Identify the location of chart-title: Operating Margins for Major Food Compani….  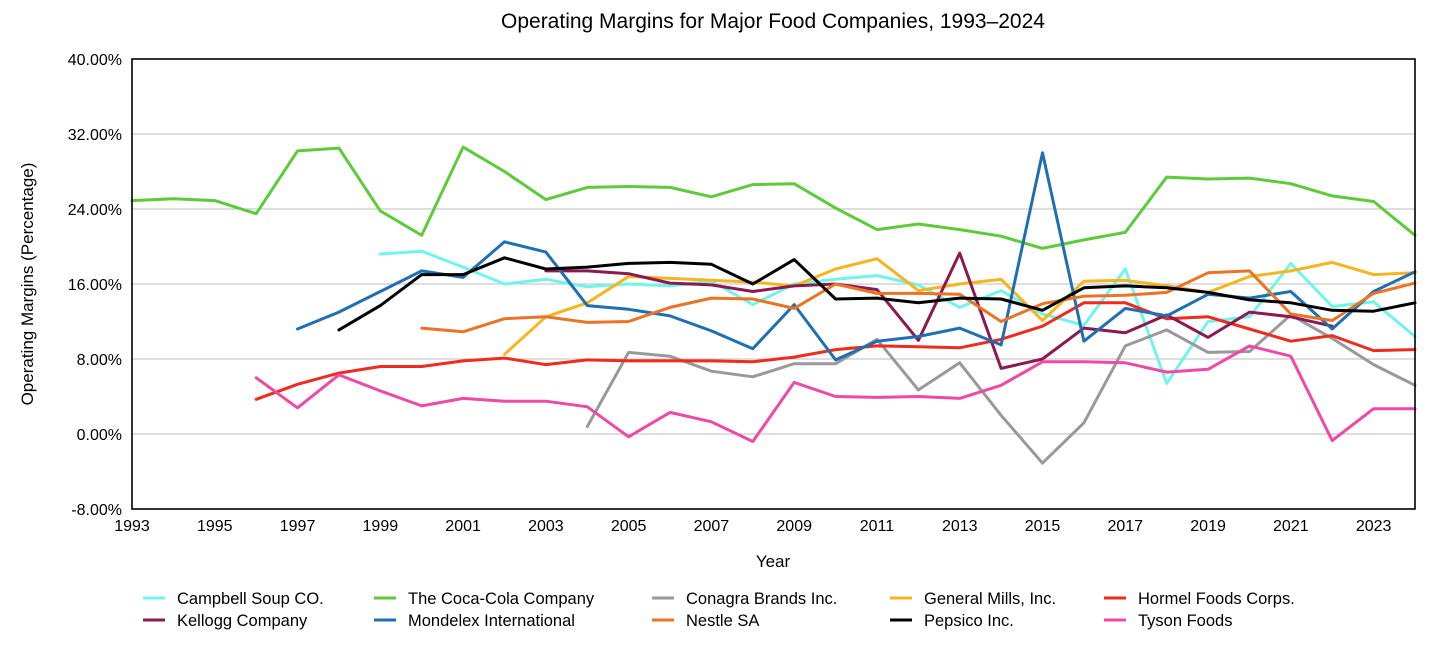
(773, 21).